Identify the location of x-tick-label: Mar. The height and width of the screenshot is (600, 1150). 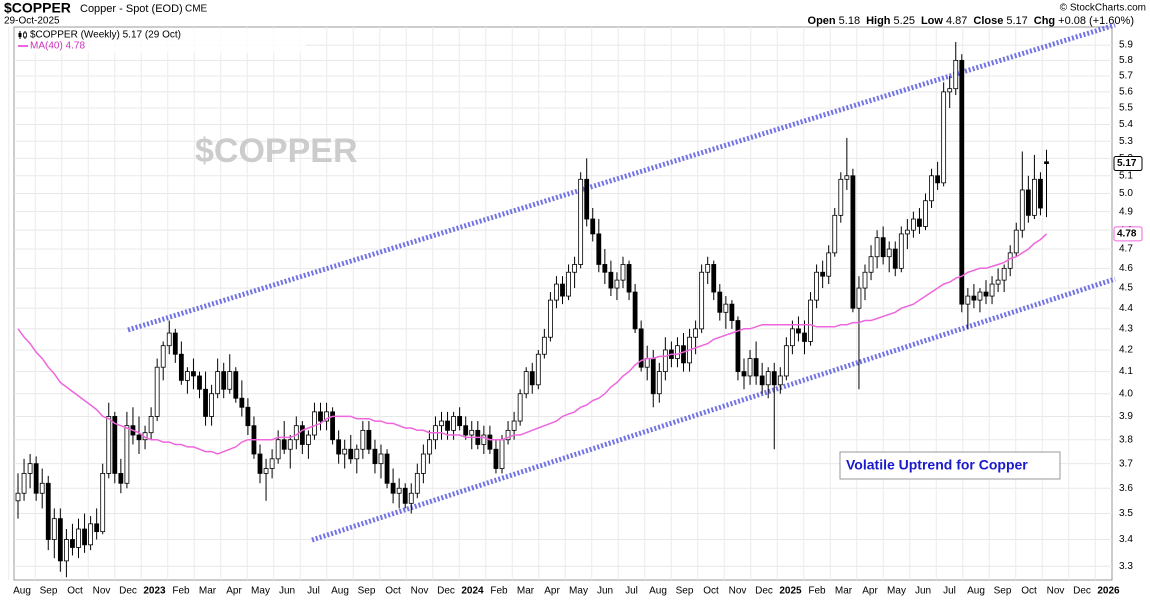
(208, 591).